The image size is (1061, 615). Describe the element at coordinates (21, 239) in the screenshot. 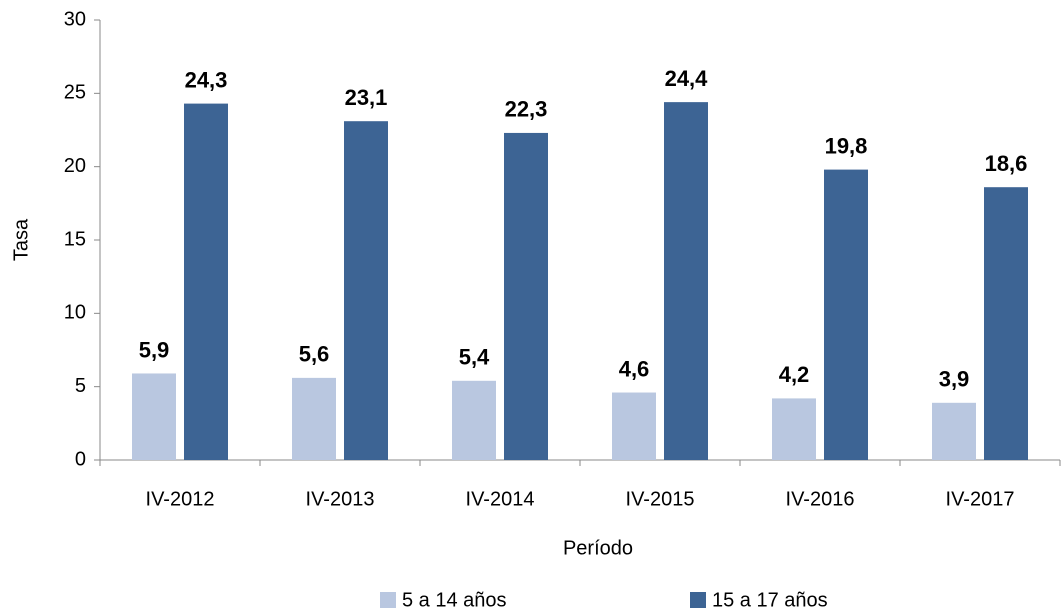

I see `y-axis-title: Tasa` at that location.